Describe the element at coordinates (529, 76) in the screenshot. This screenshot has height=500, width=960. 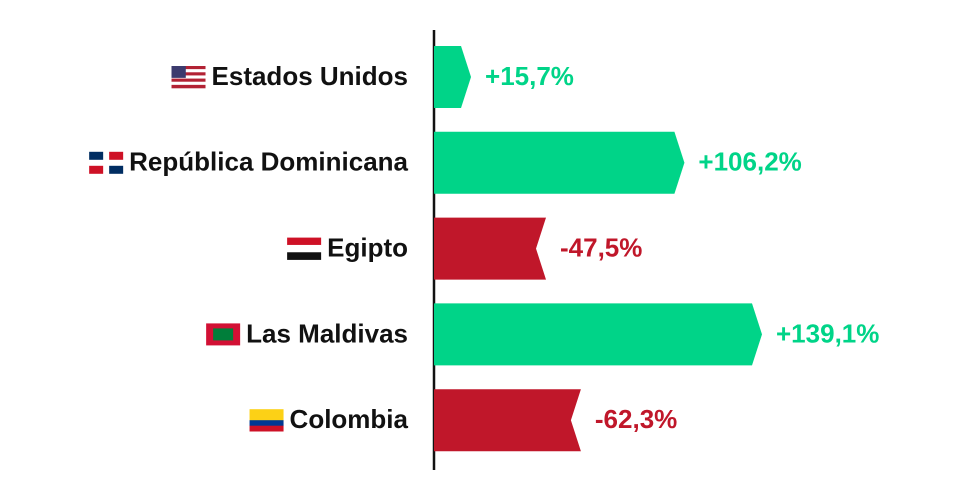
I see `value-label: +15,7%` at that location.